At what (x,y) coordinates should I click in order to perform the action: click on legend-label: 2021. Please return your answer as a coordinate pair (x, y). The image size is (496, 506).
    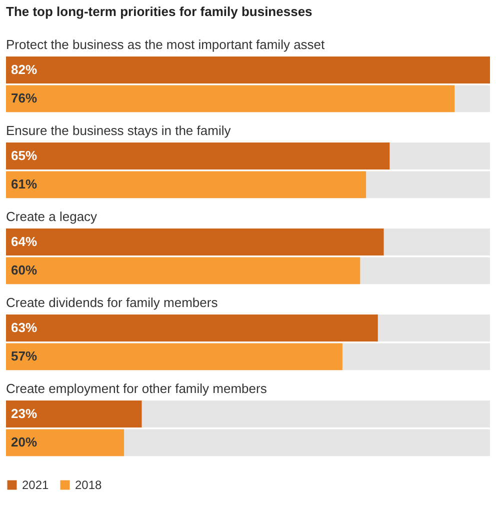
    Looking at the image, I should click on (36, 485).